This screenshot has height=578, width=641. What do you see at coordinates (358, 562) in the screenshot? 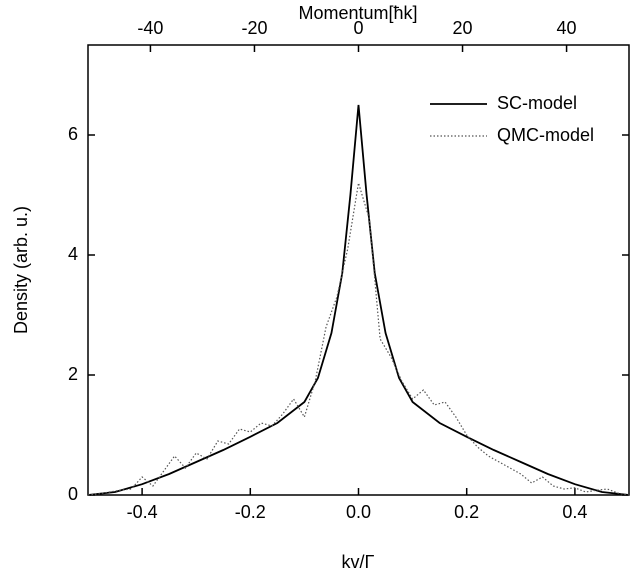
I see `x-axis-title: kv/Γ` at bounding box center [358, 562].